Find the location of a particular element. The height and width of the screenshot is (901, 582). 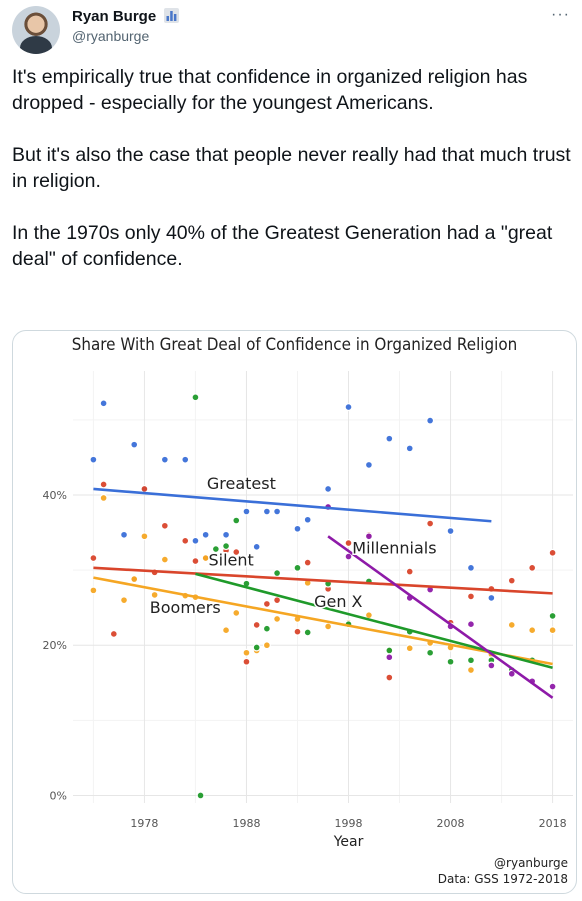

y-tick-label: 20% is located at coordinates (55, 645).